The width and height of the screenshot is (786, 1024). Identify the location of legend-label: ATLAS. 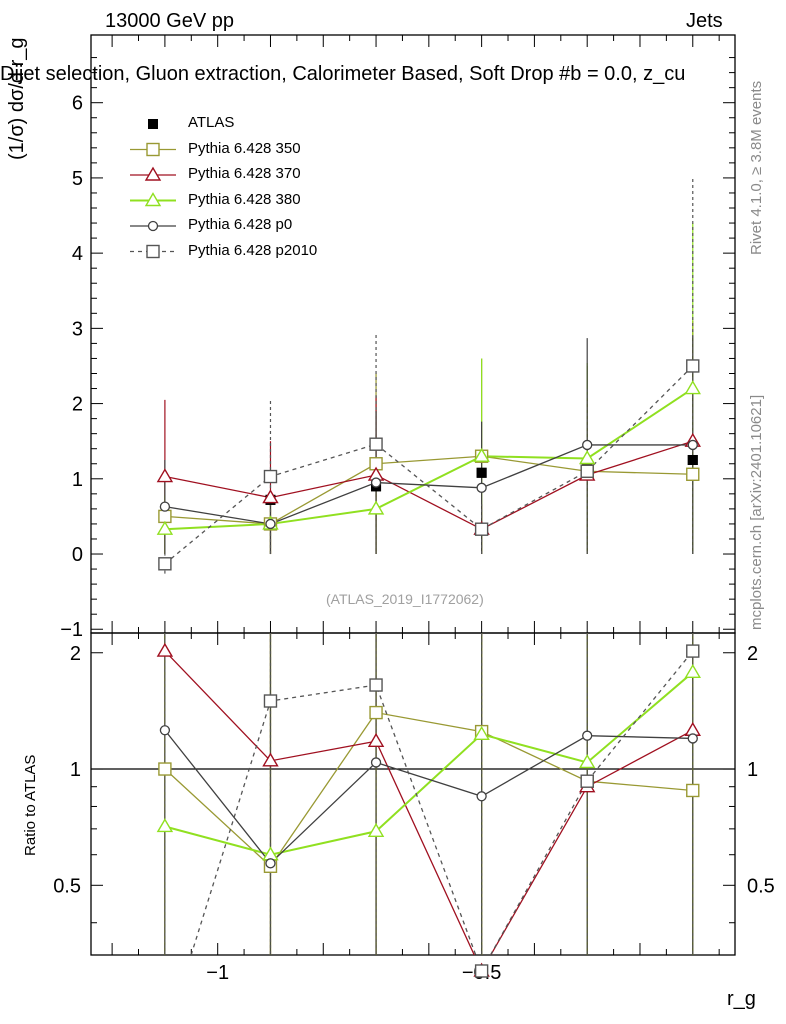
(211, 122).